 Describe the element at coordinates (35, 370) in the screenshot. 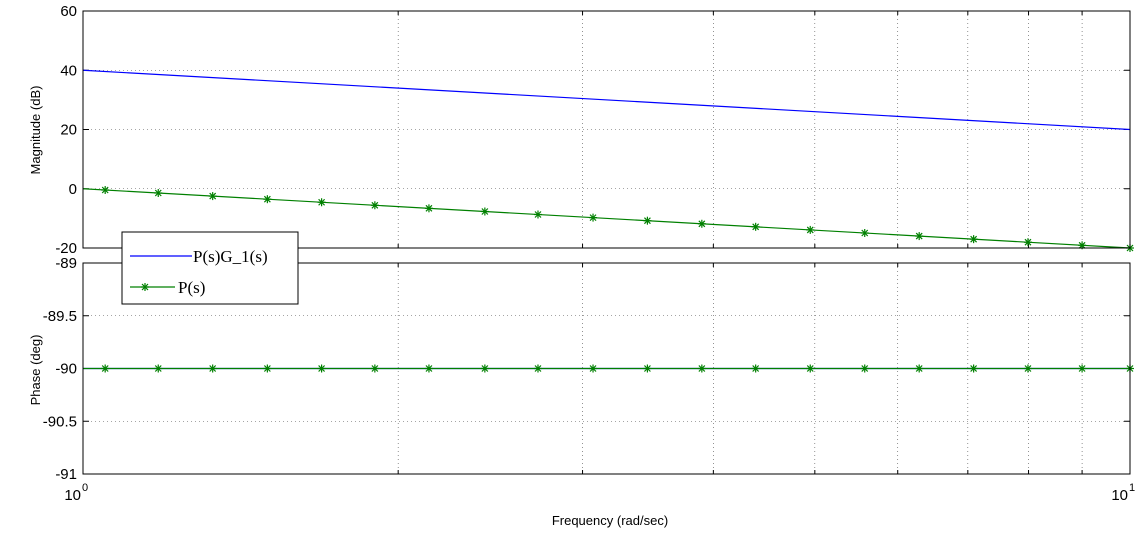

I see `phase-ylabel: Phase (deg)` at that location.